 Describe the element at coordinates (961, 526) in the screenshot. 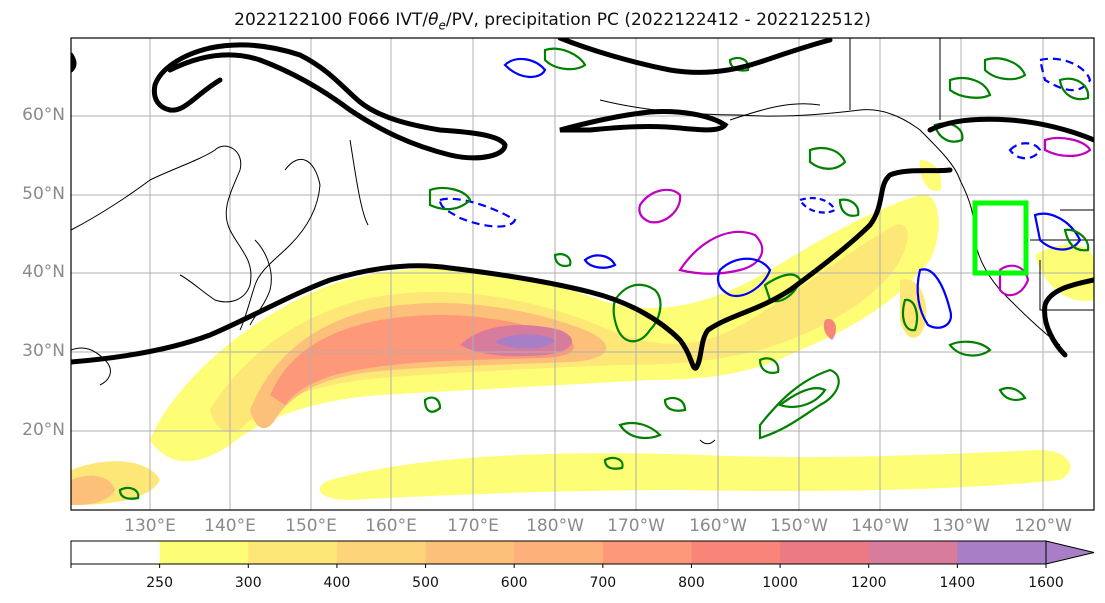

I see `longitude-label: 130°W` at that location.